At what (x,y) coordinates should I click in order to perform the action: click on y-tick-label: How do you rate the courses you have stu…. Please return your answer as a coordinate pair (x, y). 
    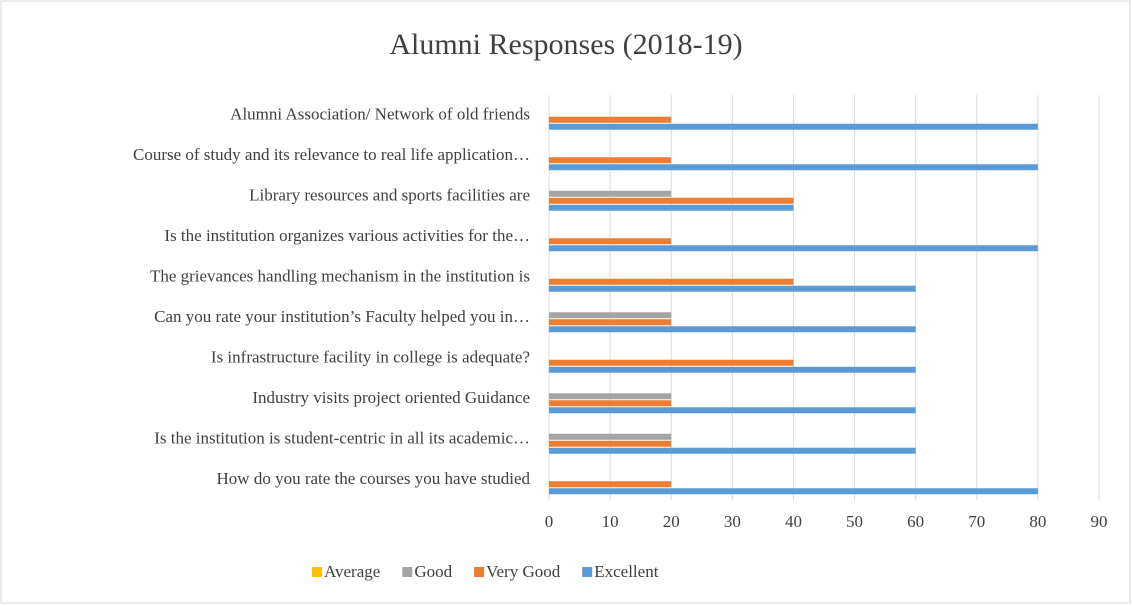
    Looking at the image, I should click on (374, 478).